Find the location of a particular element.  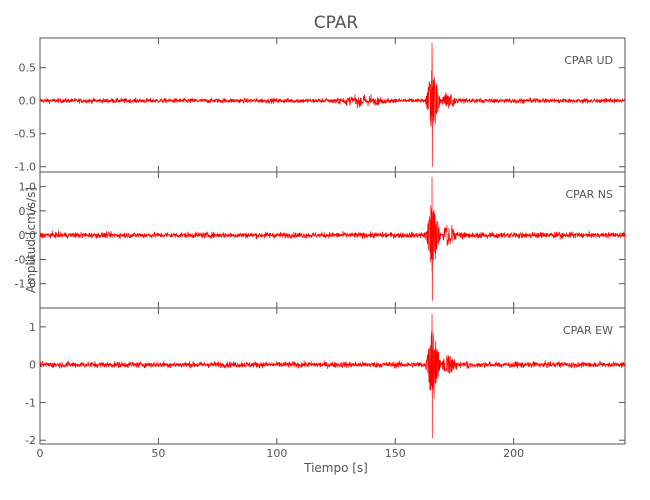

x-tick-label: 100 is located at coordinates (276, 453).